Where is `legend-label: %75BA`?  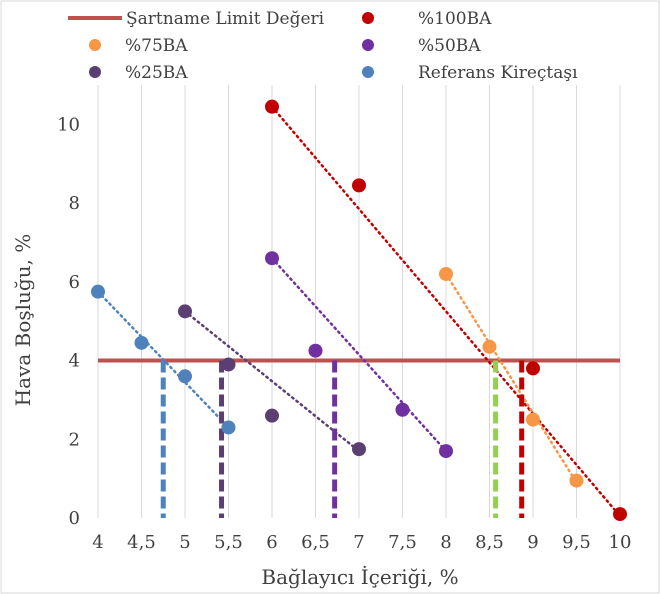
legend-label: %75BA is located at coordinates (156, 46).